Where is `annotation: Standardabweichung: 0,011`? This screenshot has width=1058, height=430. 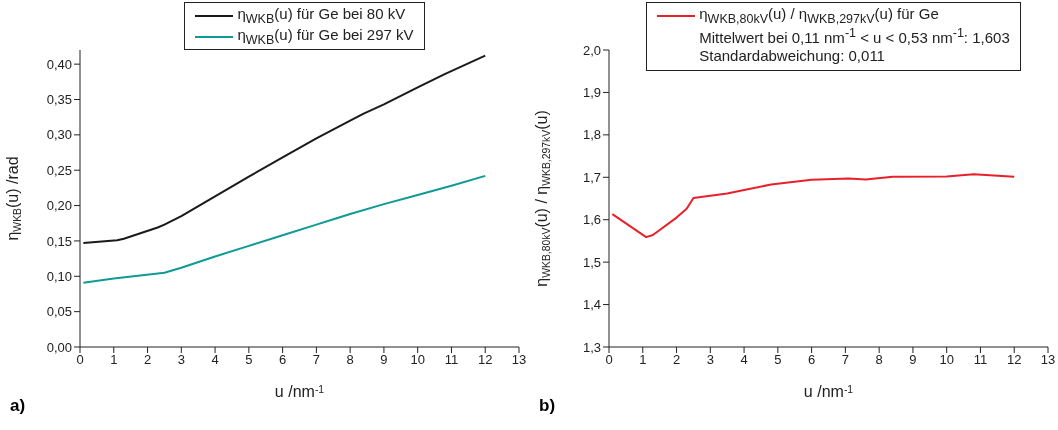 annotation: Standardabweichung: 0,011 is located at coordinates (792, 56).